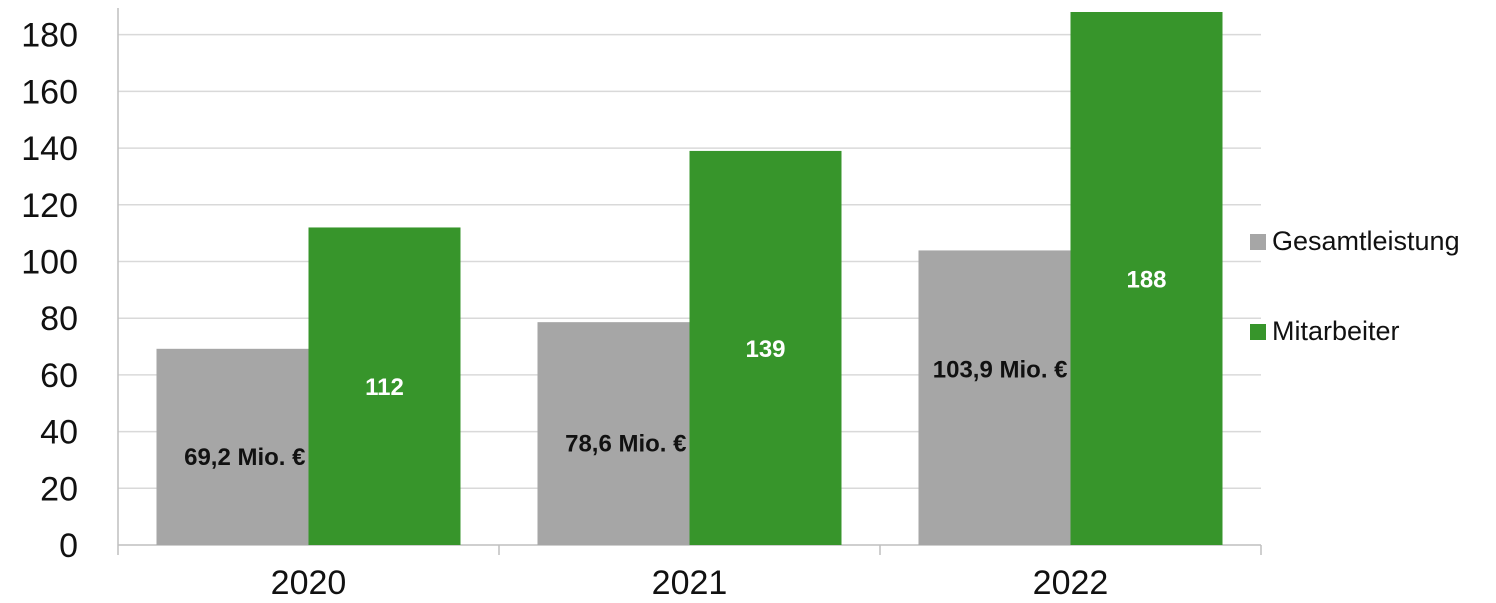 This screenshot has width=1496, height=603. Describe the element at coordinates (1258, 332) in the screenshot. I see `legend-swatch-mitarbeiter` at that location.